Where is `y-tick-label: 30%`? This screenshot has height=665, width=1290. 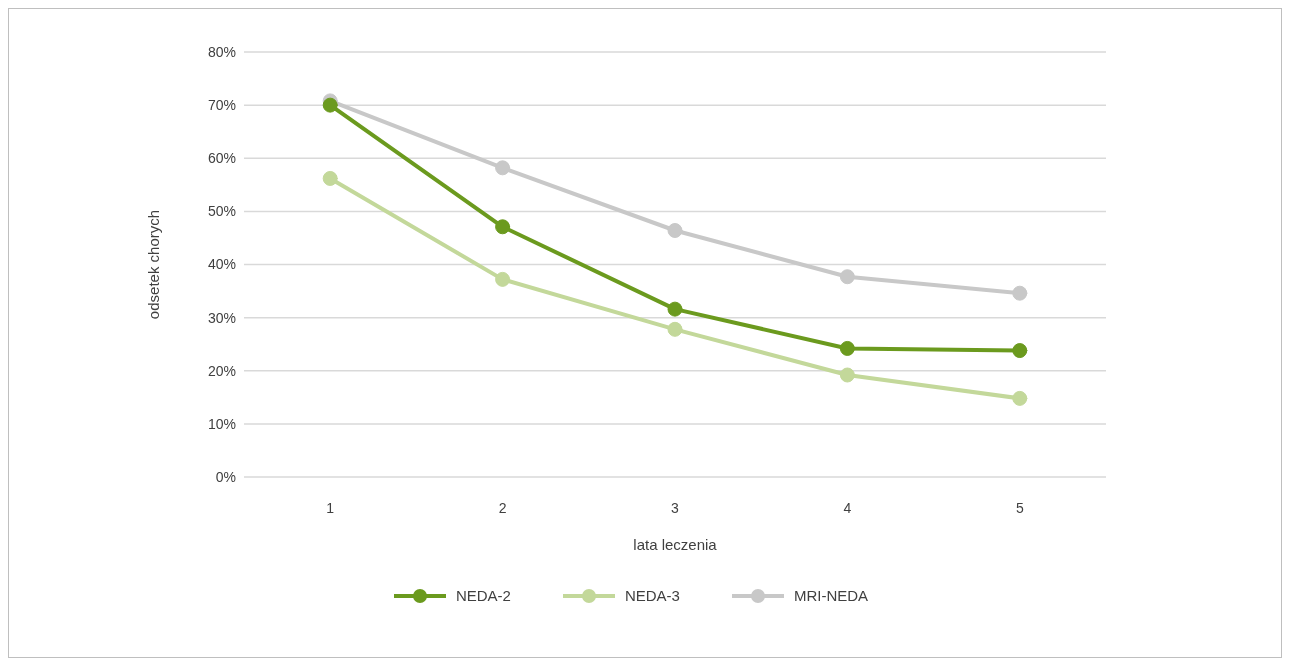 y-tick-label: 30% is located at coordinates (221, 317).